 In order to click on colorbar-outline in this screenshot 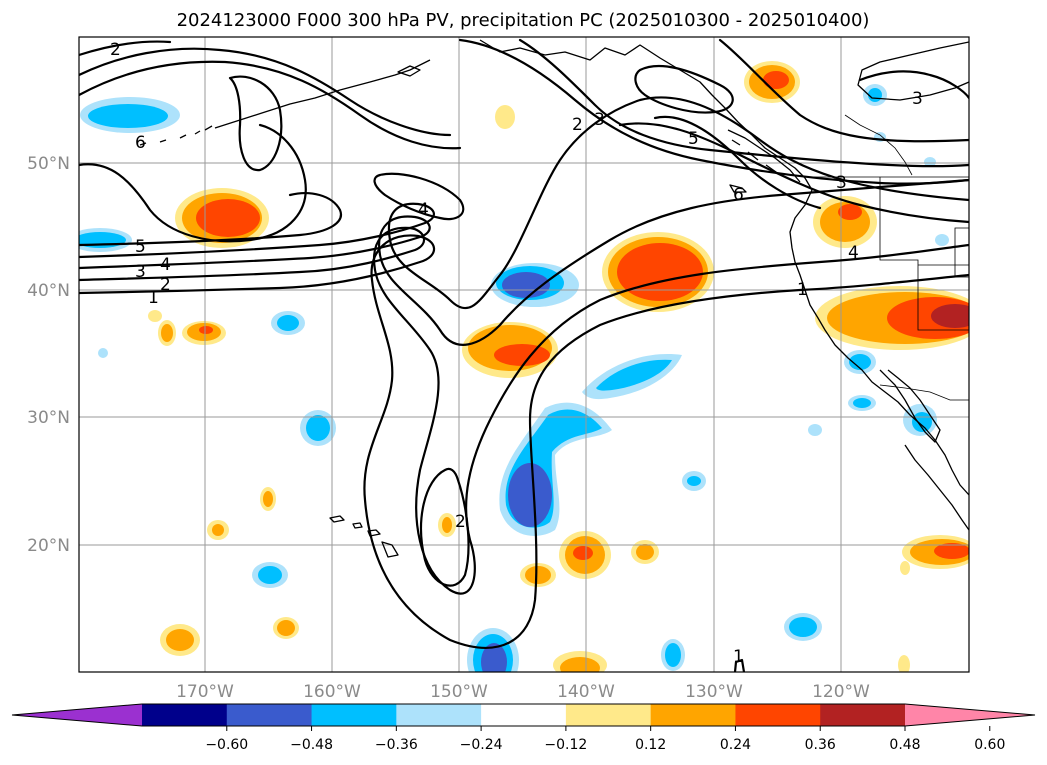, I will do `click(523, 715)`.